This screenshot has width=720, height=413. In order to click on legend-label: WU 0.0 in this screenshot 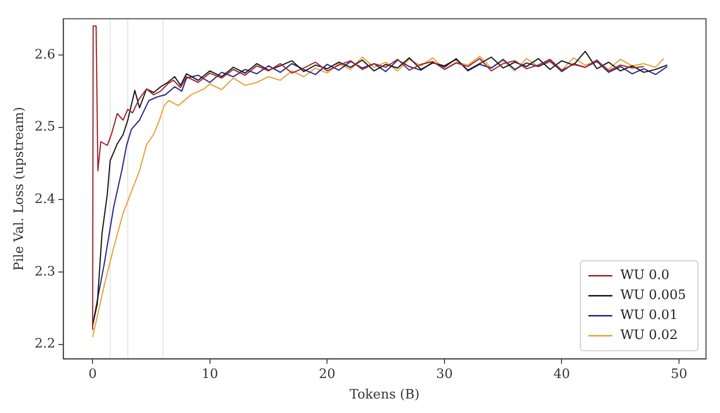, I will do `click(645, 276)`.